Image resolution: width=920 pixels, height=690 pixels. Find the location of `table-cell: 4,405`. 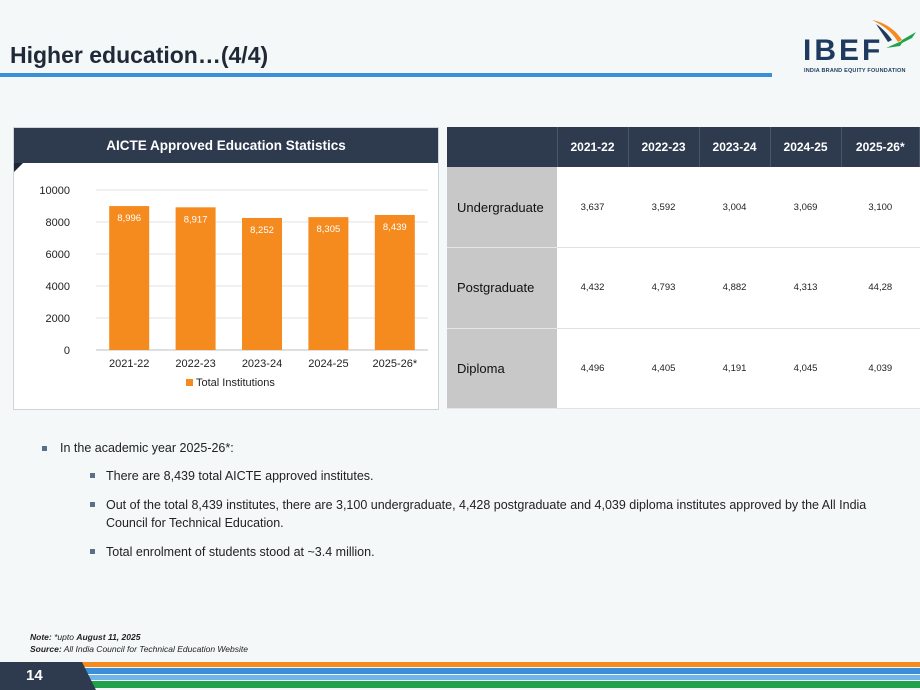

table-cell: 4,405 is located at coordinates (664, 368).